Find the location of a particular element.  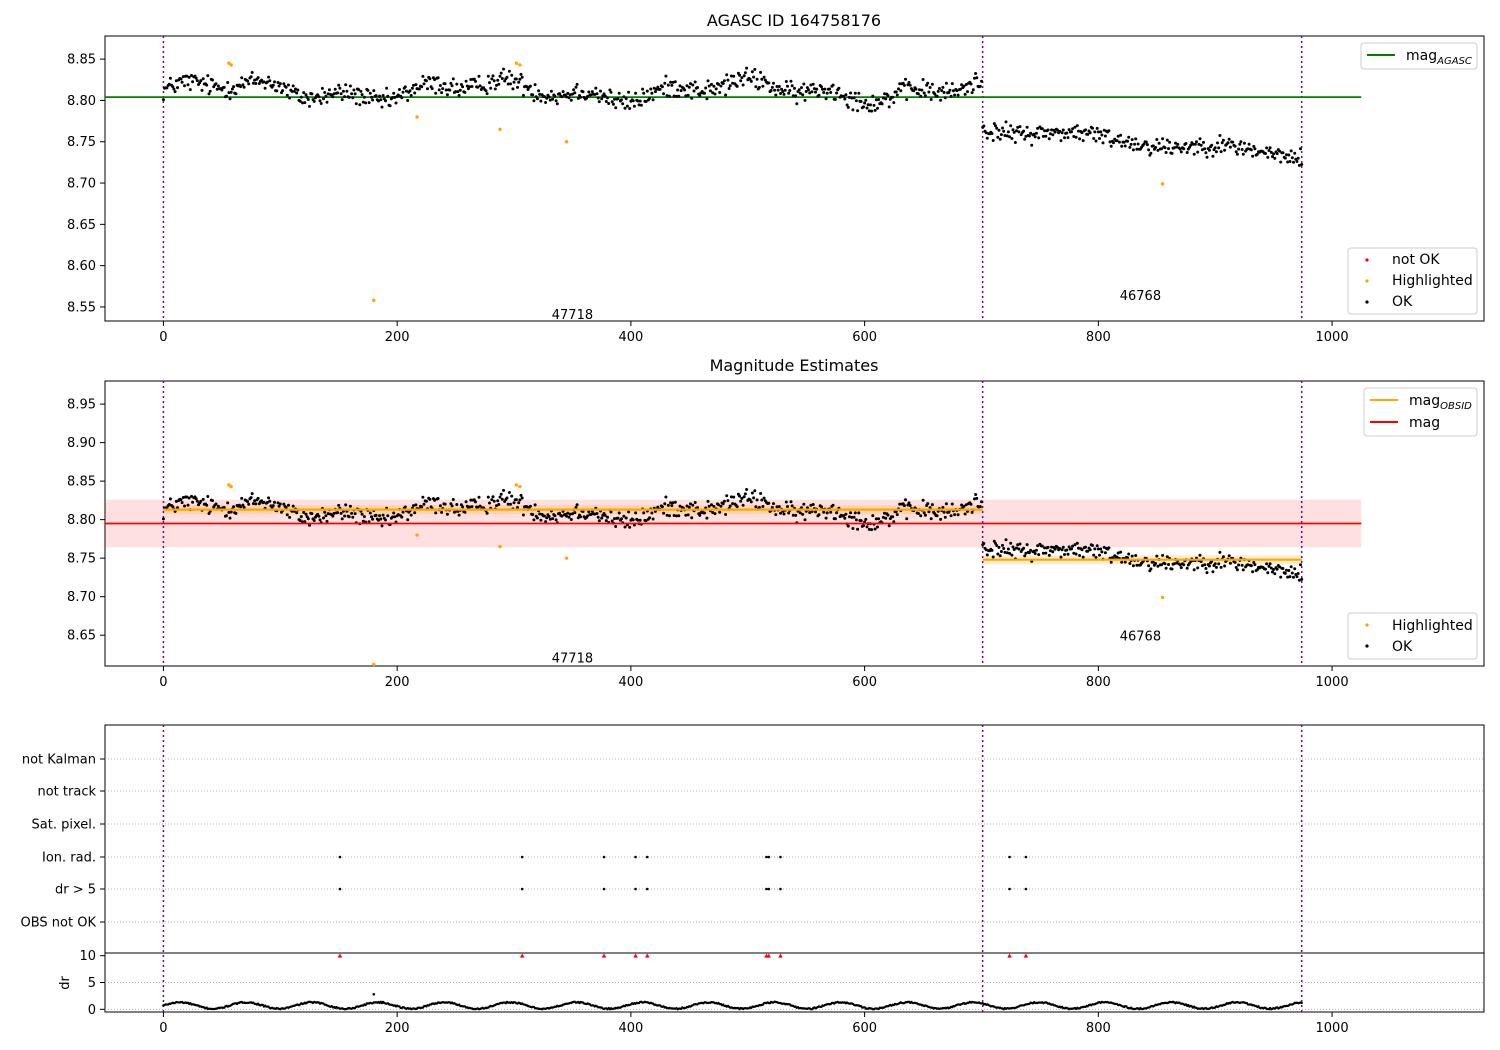

flag-point is located at coordinates (1026, 857).